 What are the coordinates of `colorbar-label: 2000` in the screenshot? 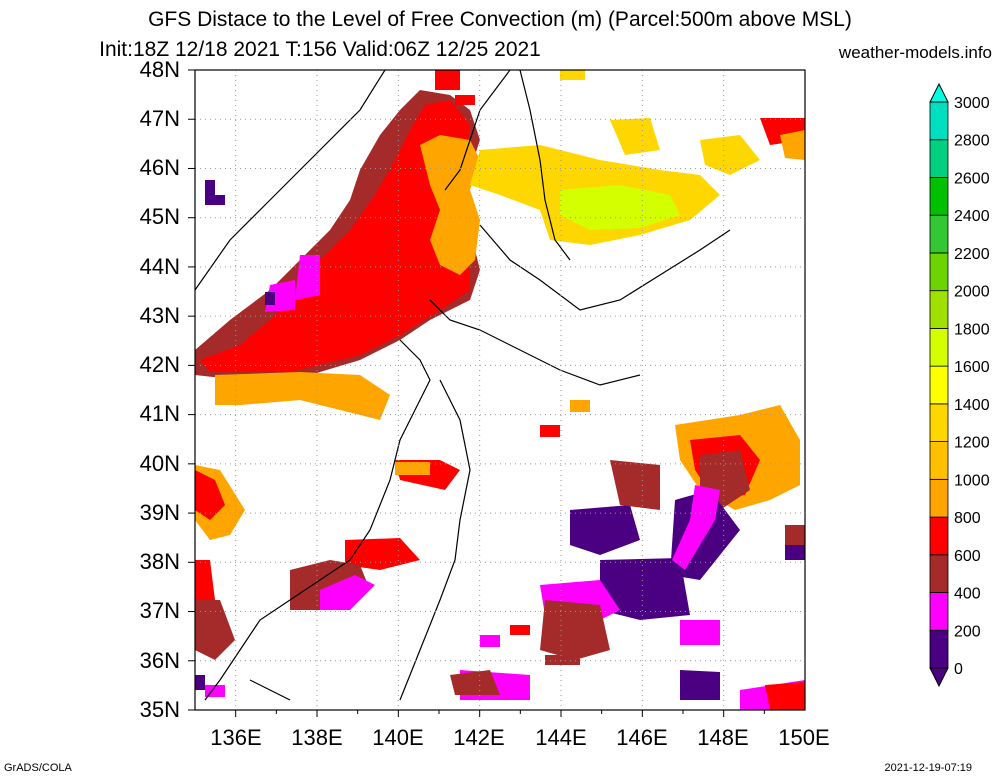 It's located at (972, 292).